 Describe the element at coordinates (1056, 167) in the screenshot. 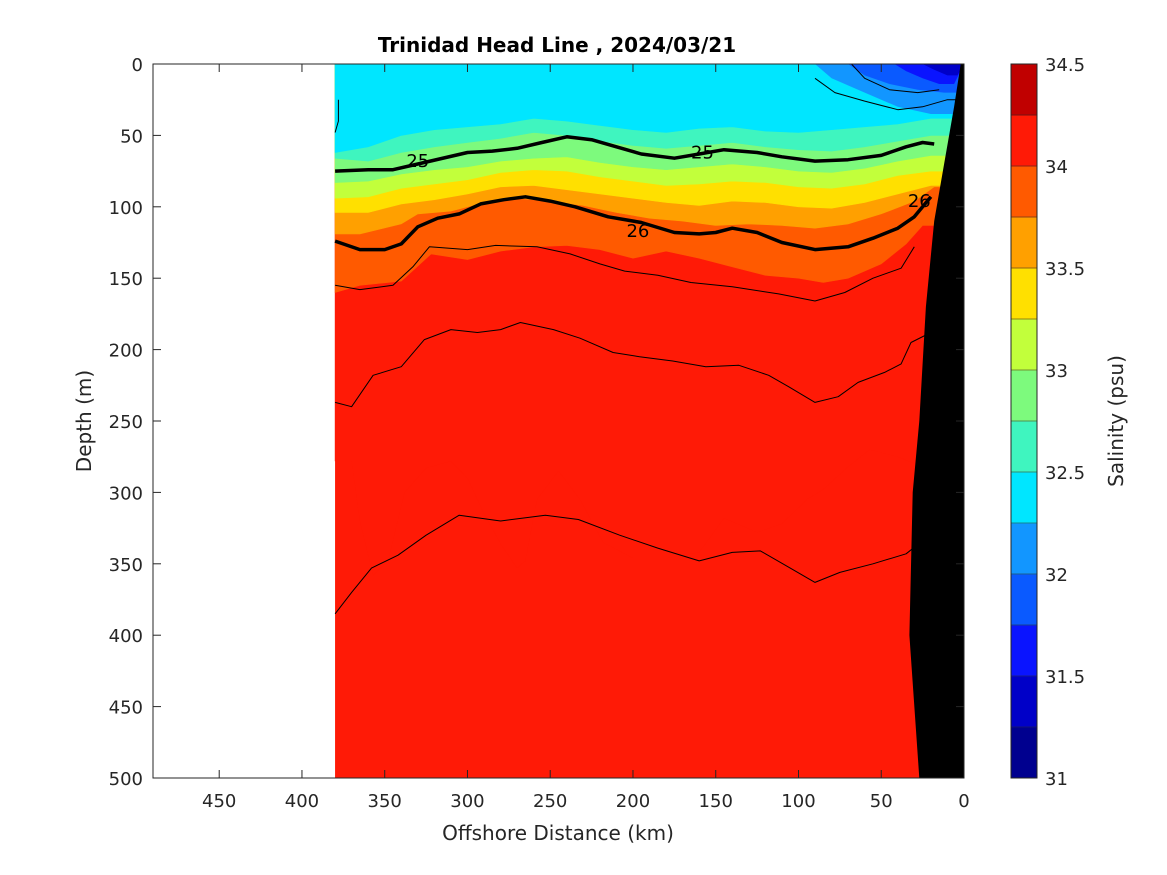

I see `colorbar-tick-label: 34` at that location.